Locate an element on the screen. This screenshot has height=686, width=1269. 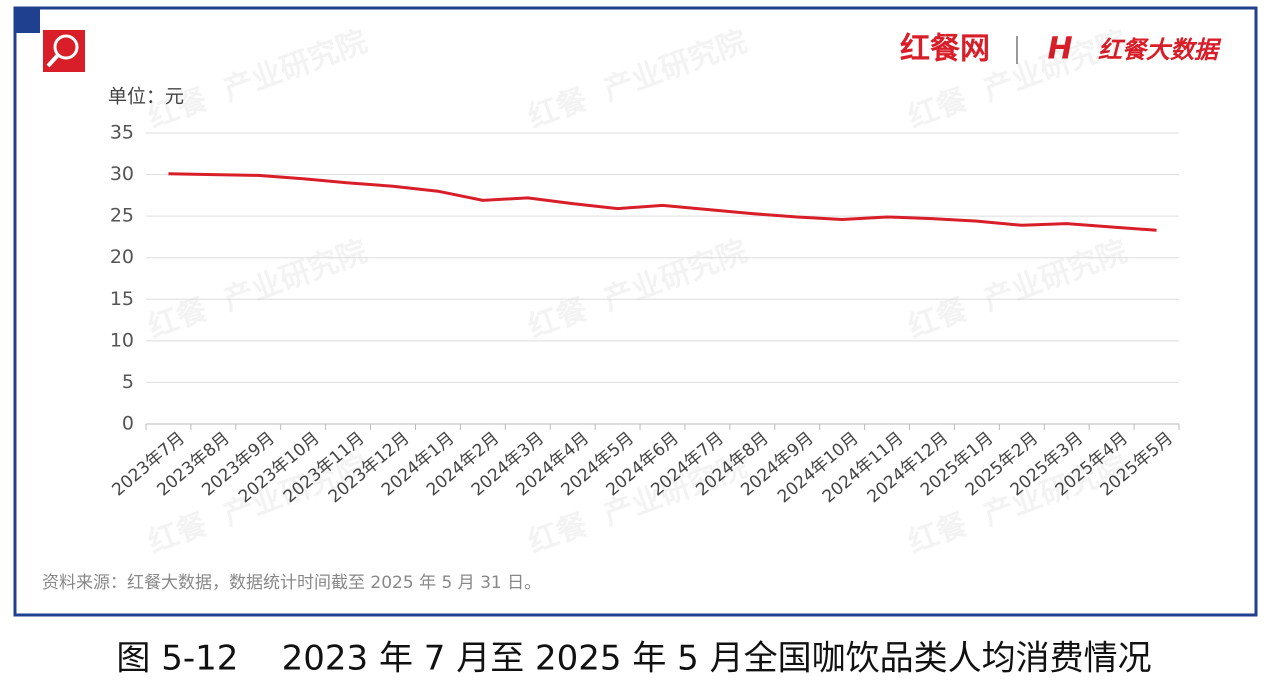
corner-block is located at coordinates (27, 20).